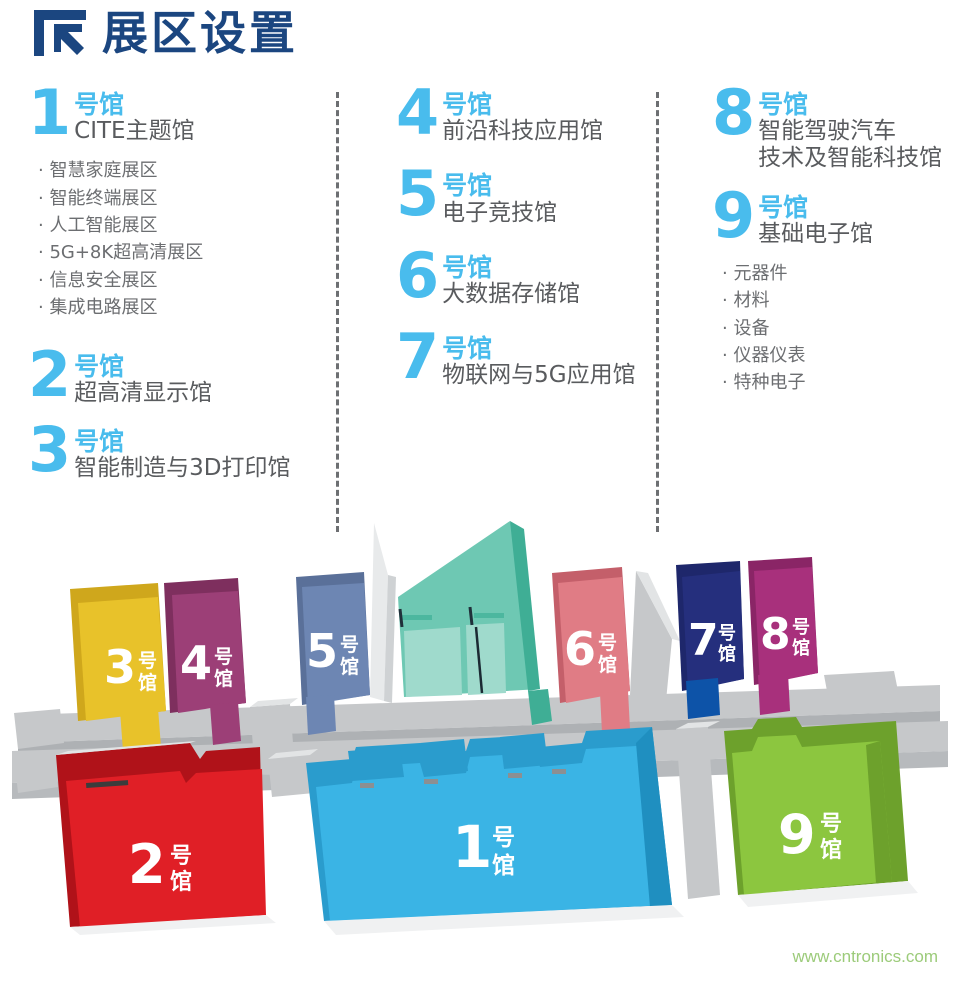  Describe the element at coordinates (183, 170) in the screenshot. I see `list-item: 智慧家庭展区` at that location.